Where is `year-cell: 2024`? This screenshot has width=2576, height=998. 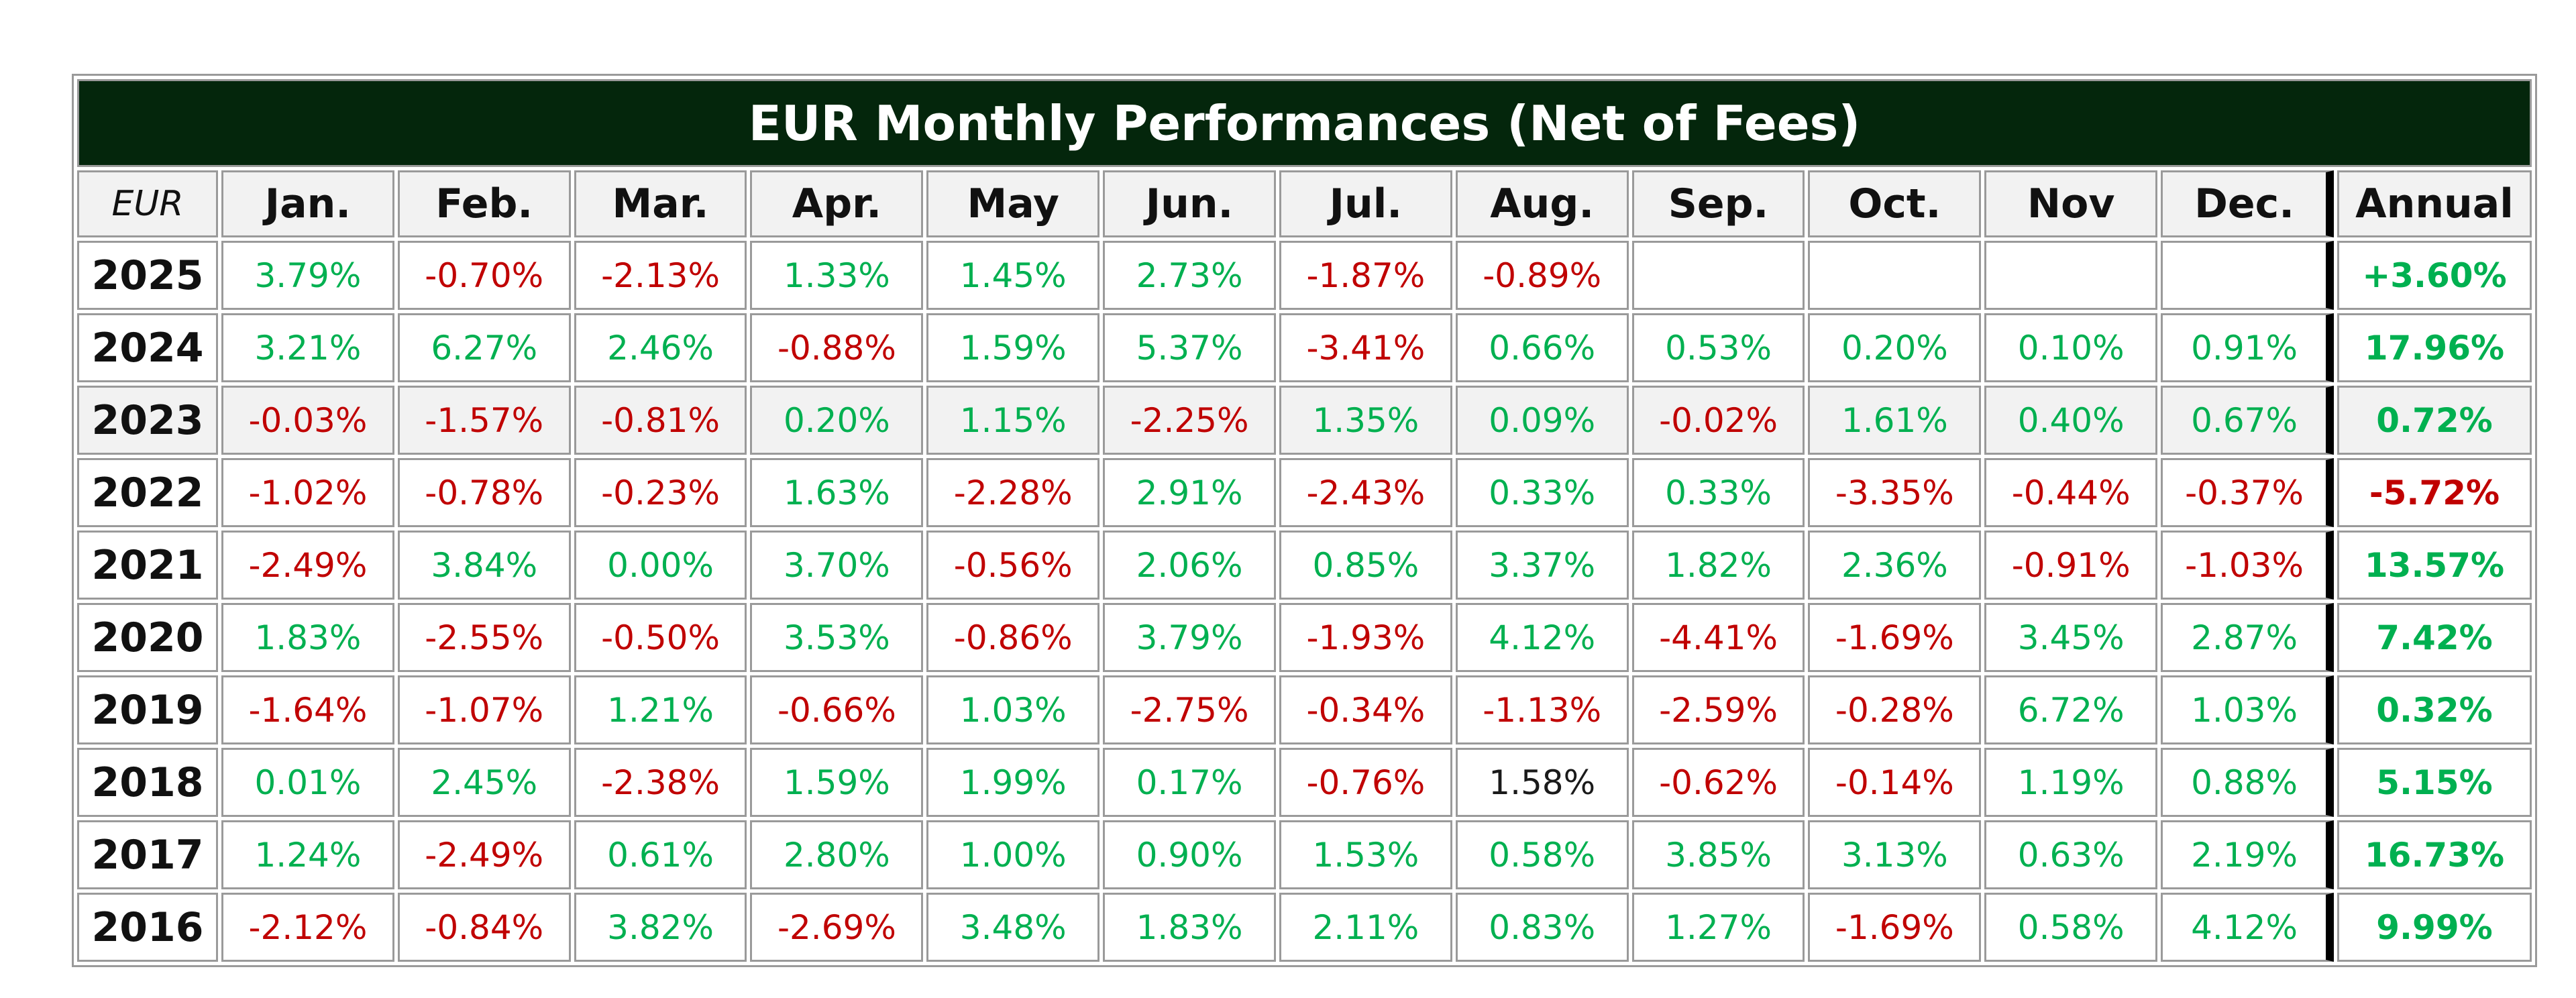 year-cell: 2024 is located at coordinates (147, 347).